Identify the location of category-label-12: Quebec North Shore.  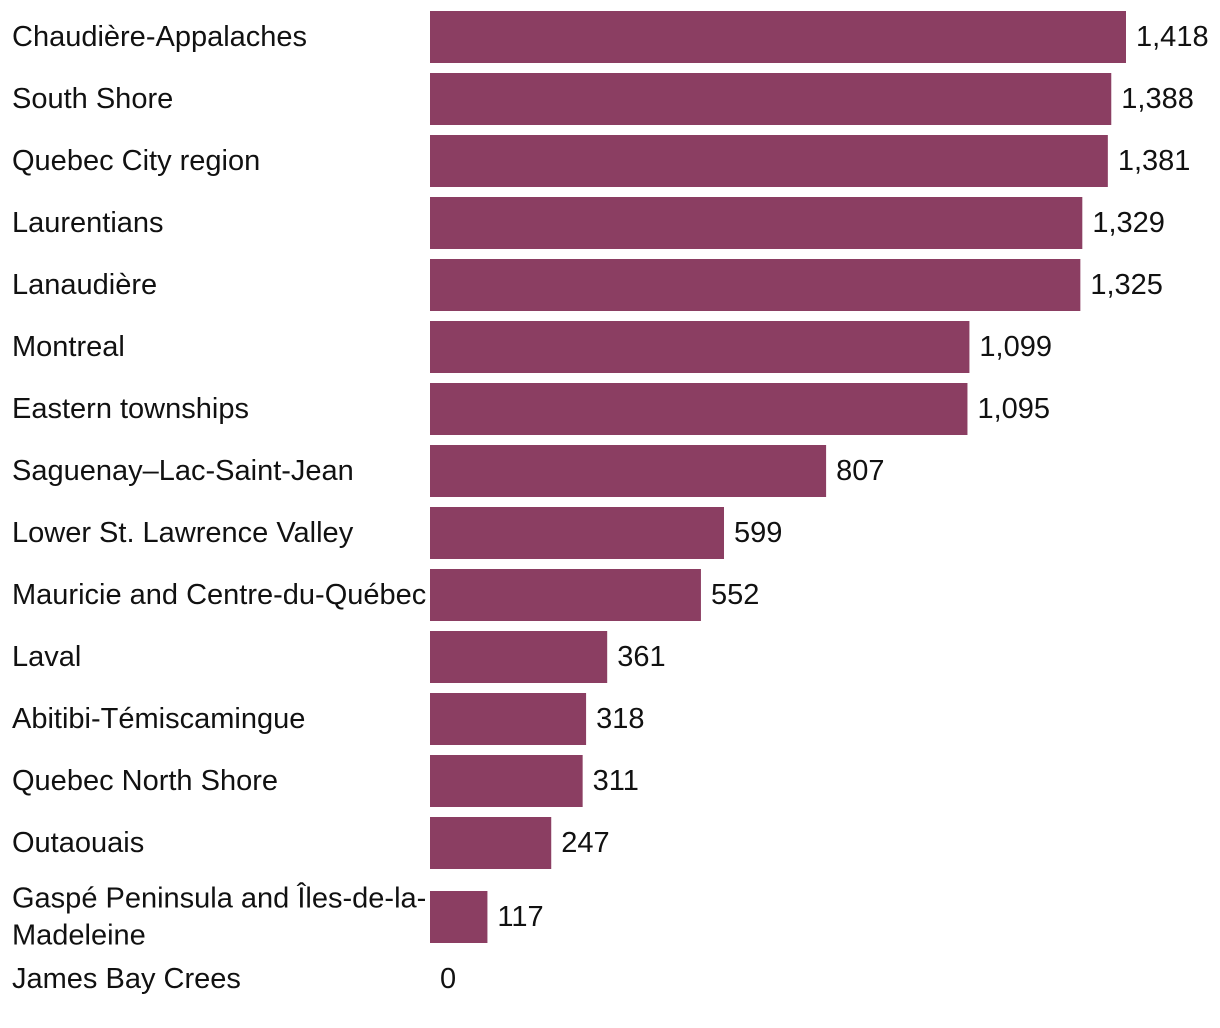
(145, 781).